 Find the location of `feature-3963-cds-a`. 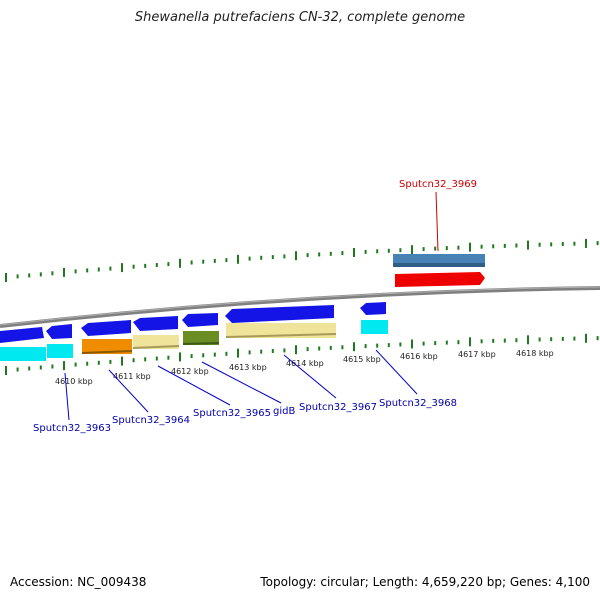

feature-3963-cds-a is located at coordinates (22, 335).